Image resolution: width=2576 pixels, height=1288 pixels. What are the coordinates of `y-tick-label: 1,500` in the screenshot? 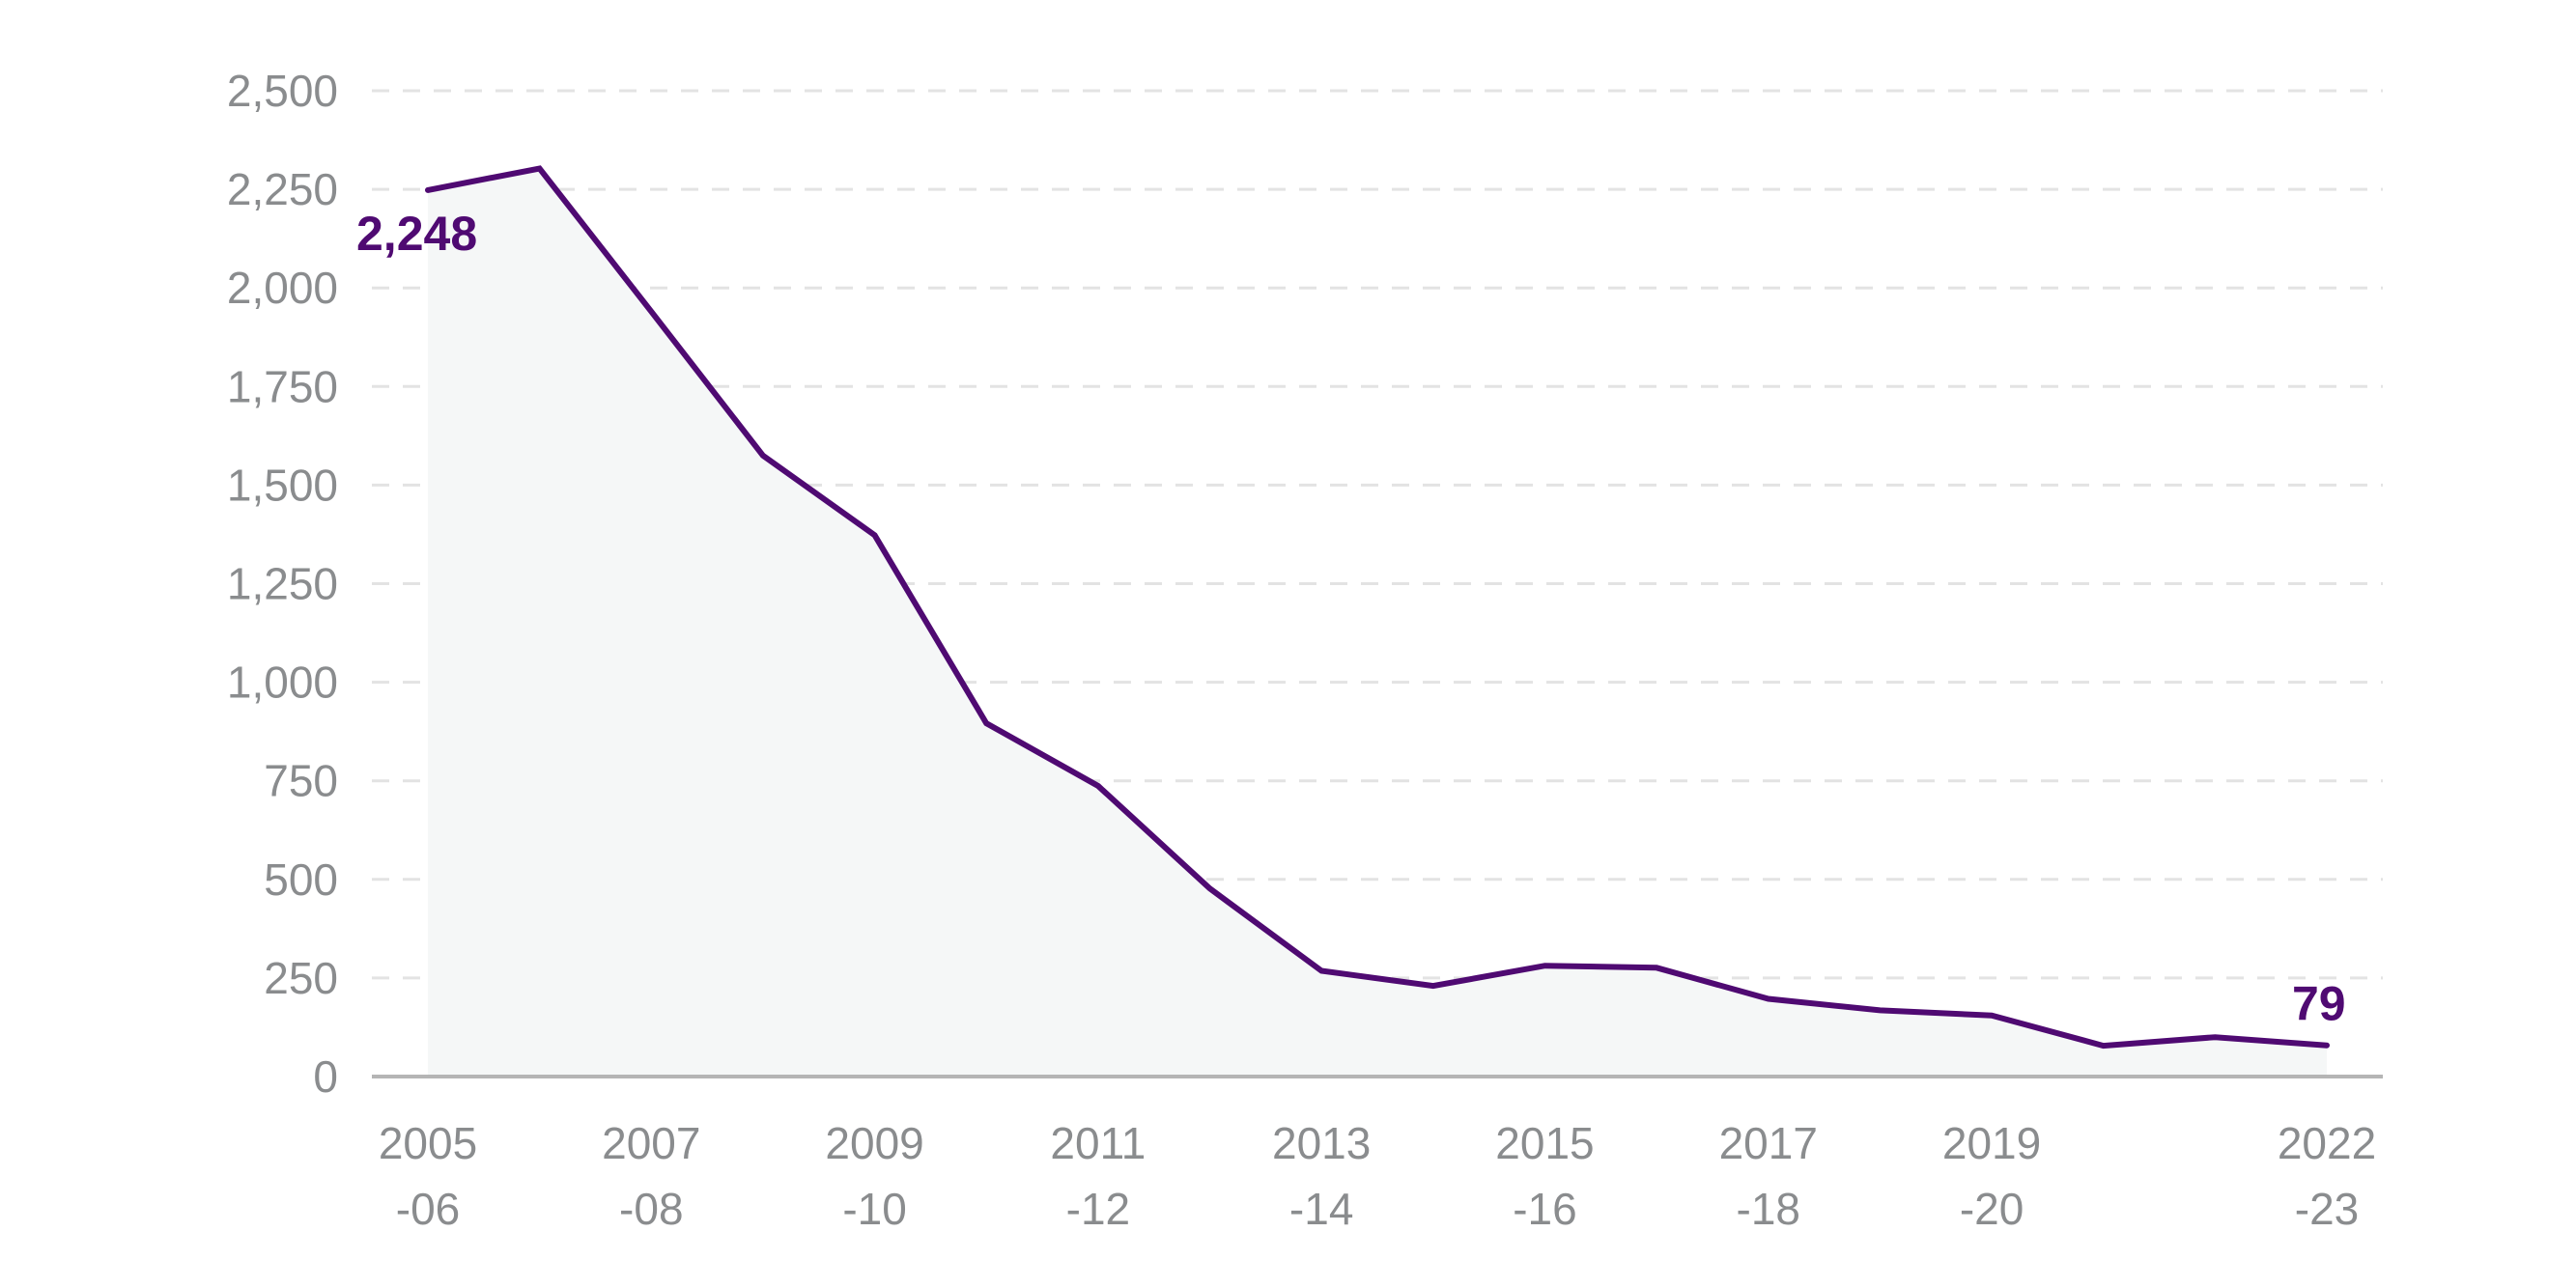 It's located at (282, 485).